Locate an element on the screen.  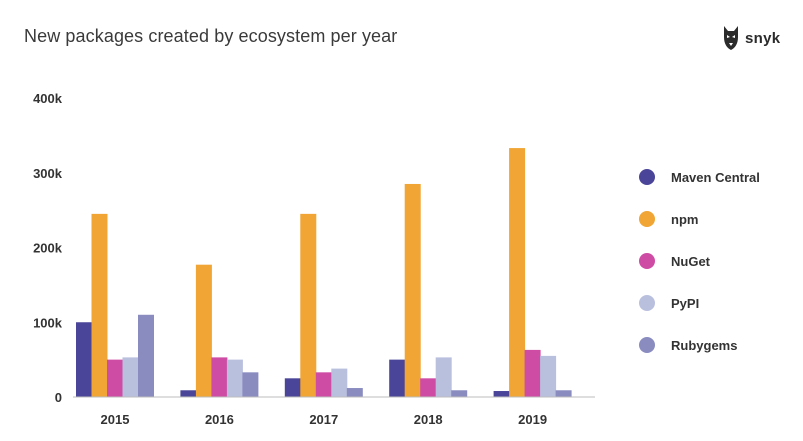
legend-label: Rubygems is located at coordinates (704, 345).